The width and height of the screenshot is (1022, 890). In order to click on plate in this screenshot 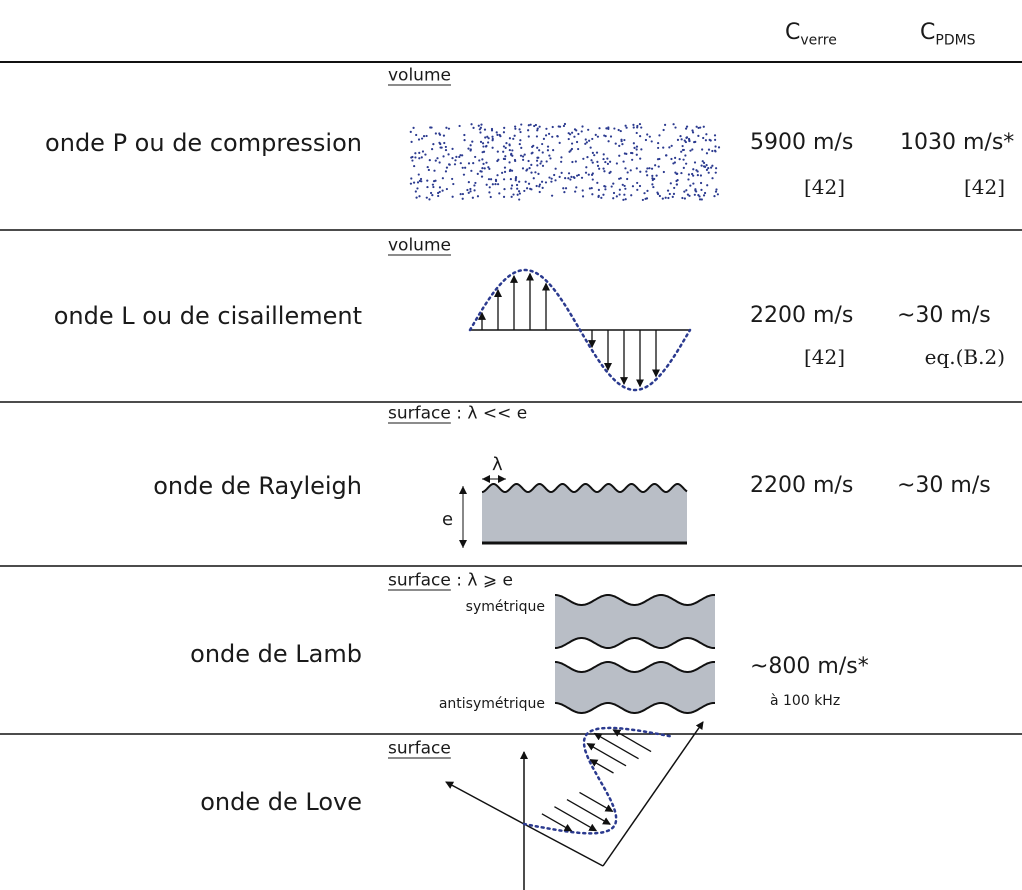, I will do `click(635, 621)`.